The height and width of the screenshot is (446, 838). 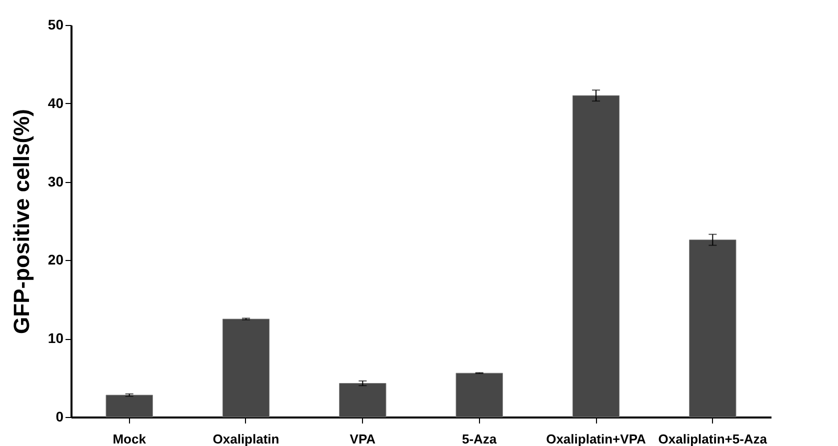 I want to click on x-tick-label: 5-Aza, so click(x=480, y=439).